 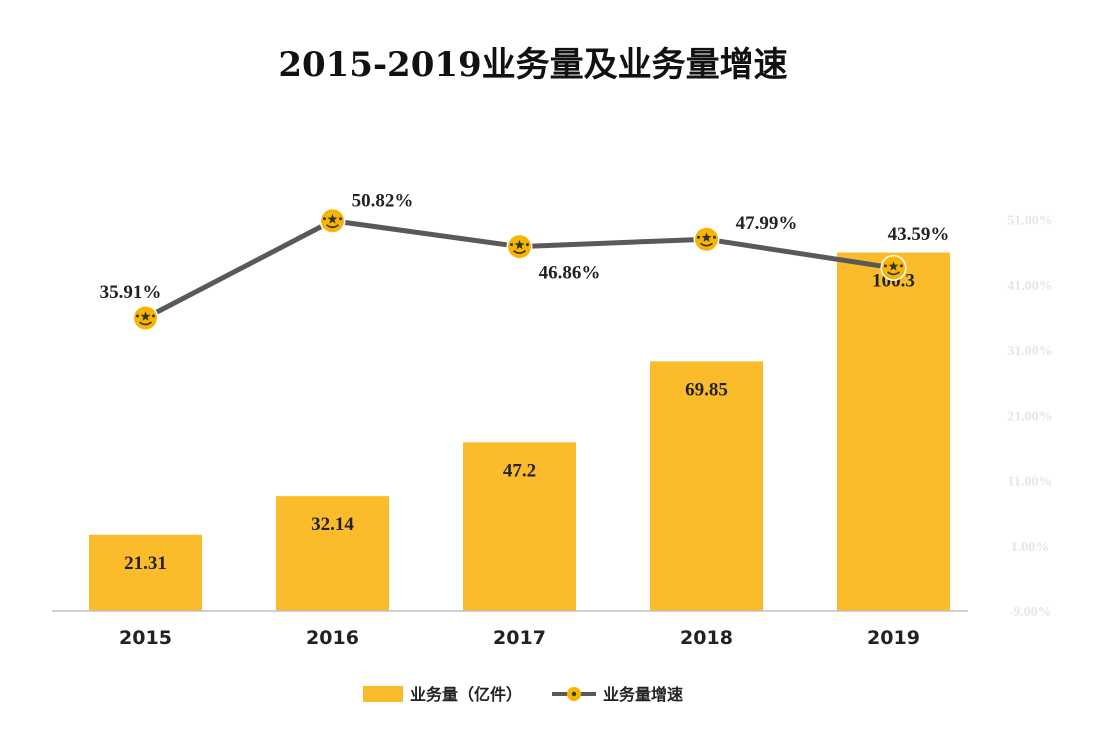 I want to click on chart-title: 2015-2019业务量及业务量增速, so click(x=532, y=65).